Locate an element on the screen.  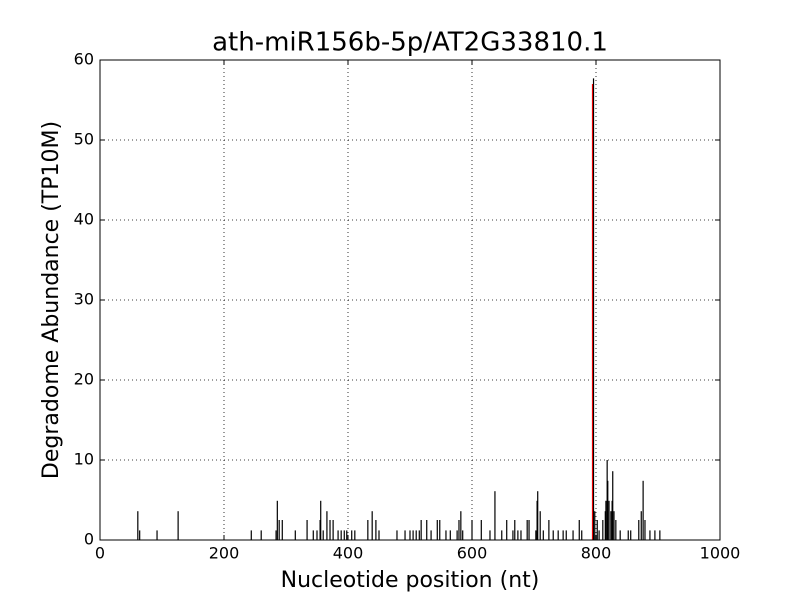
y-tick-label: 0 is located at coordinates (89, 539).